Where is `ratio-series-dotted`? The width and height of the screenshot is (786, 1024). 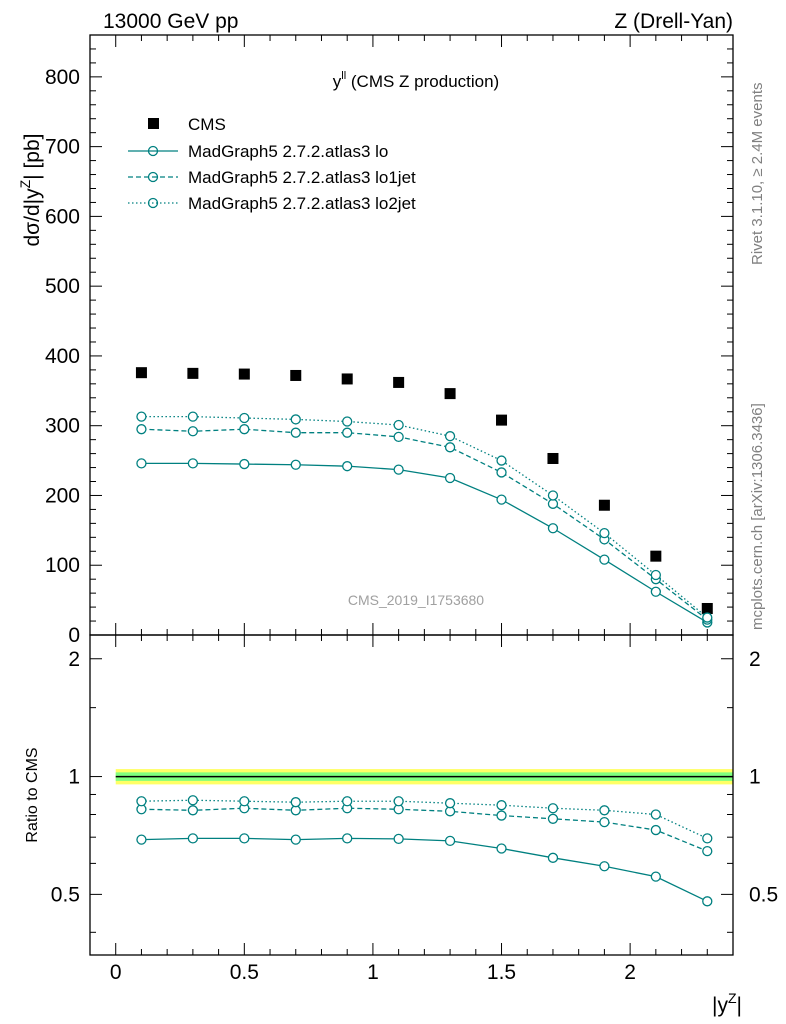
ratio-series-dotted is located at coordinates (424, 819).